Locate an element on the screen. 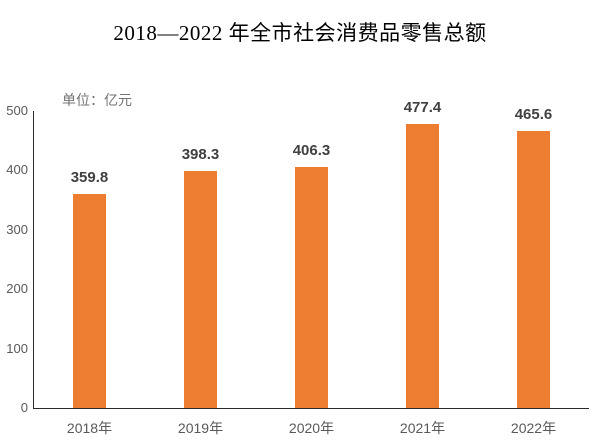  y-tick-label: 300 is located at coordinates (17, 229).